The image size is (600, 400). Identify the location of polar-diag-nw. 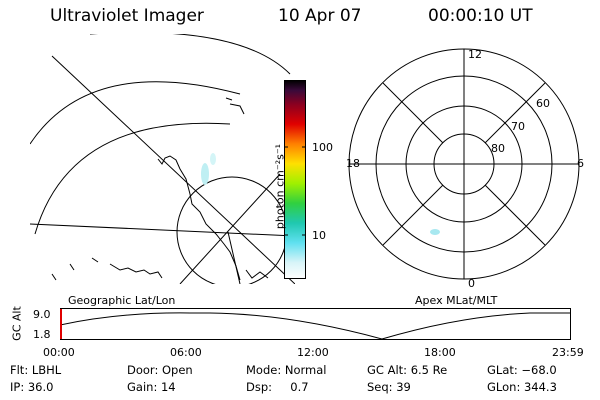
(413, 113).